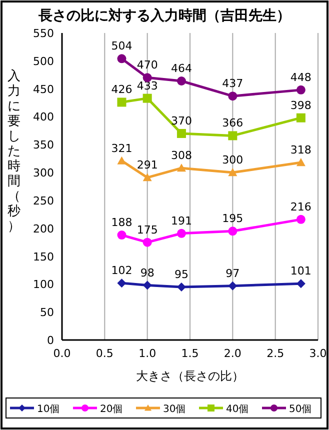 This screenshot has width=329, height=430. What do you see at coordinates (237, 409) in the screenshot?
I see `legend-label: 40個` at bounding box center [237, 409].